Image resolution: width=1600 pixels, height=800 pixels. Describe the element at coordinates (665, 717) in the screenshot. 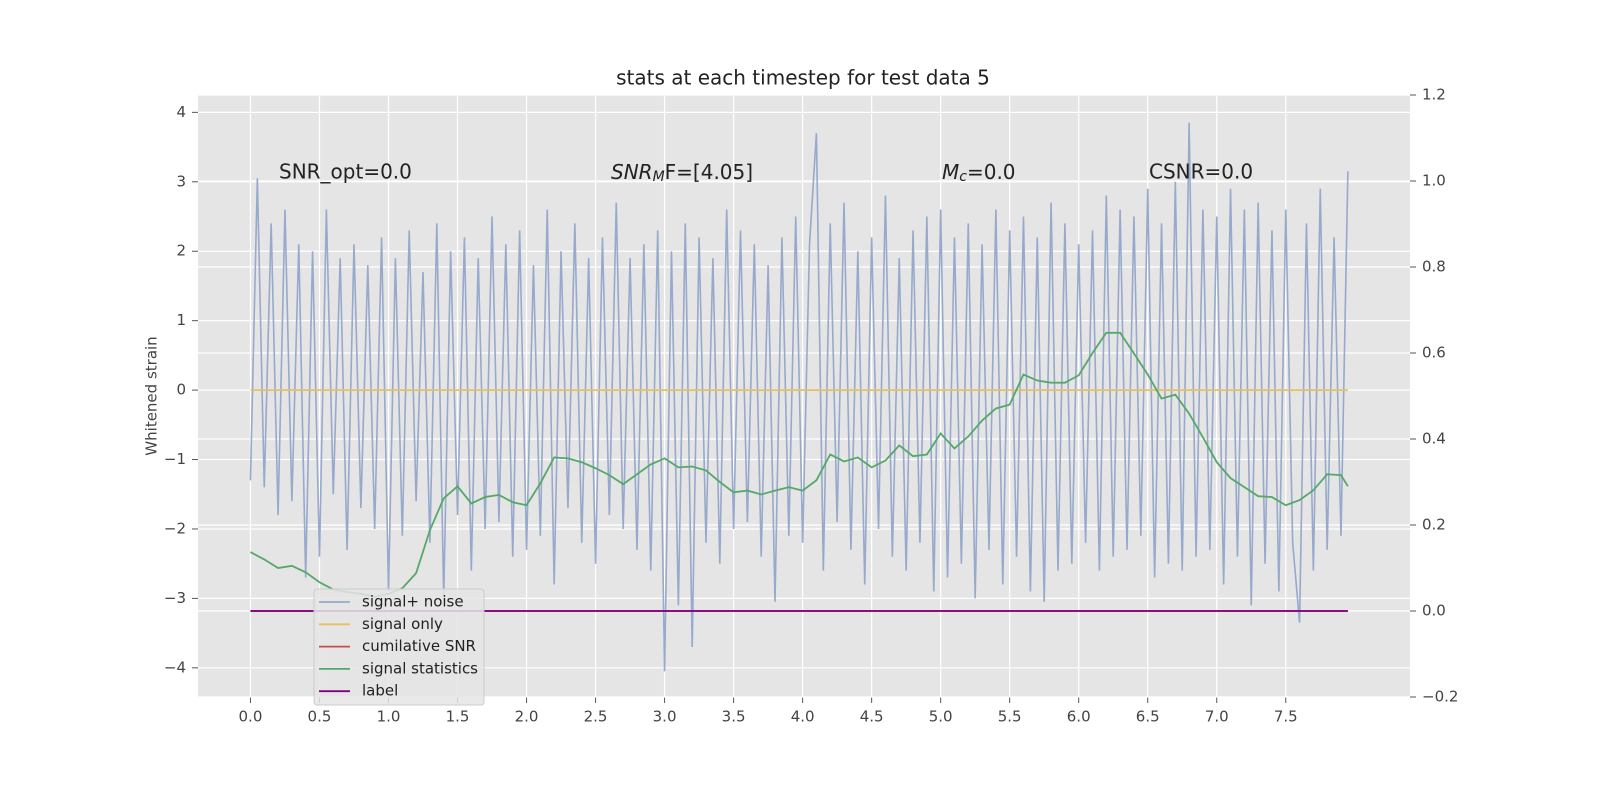

I see `x-tick-label: 3.0` at that location.